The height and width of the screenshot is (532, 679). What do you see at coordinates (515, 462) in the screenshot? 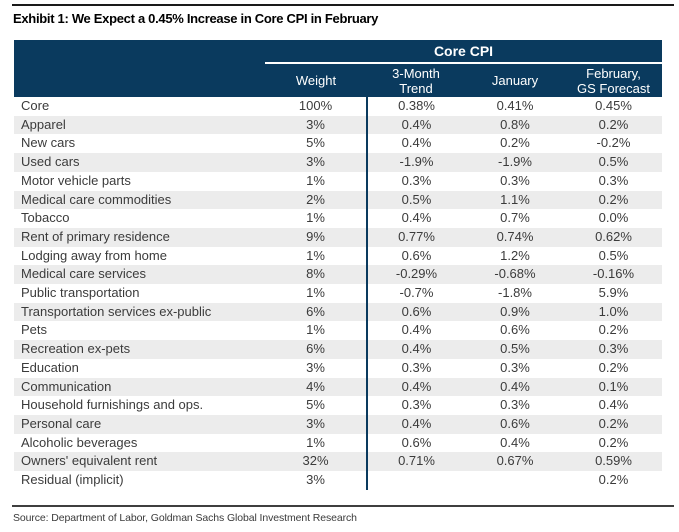
I see `cell-january: 0.67%` at bounding box center [515, 462].